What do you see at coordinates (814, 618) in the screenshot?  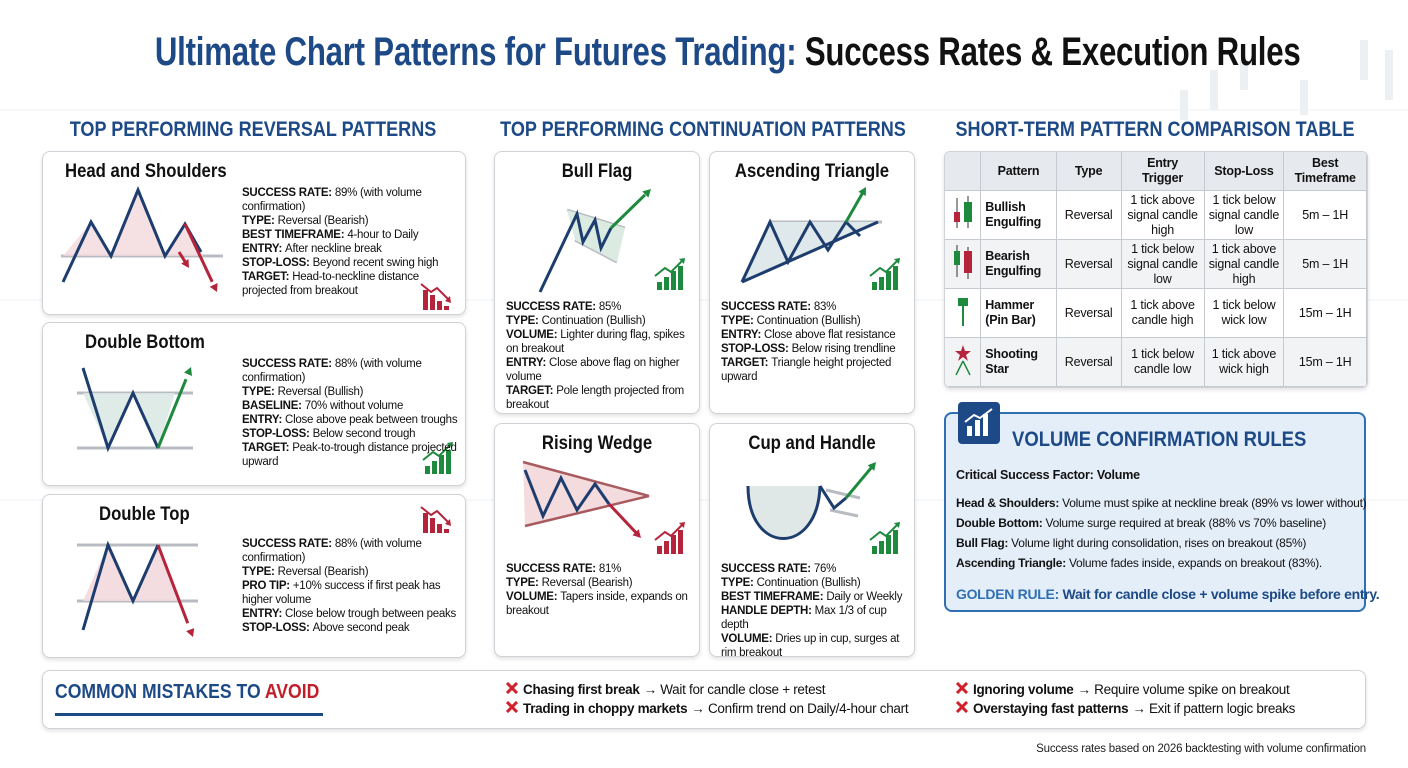 I see `detail-line: HANDLE DEPTH: Max 1/3 of cup depth` at bounding box center [814, 618].